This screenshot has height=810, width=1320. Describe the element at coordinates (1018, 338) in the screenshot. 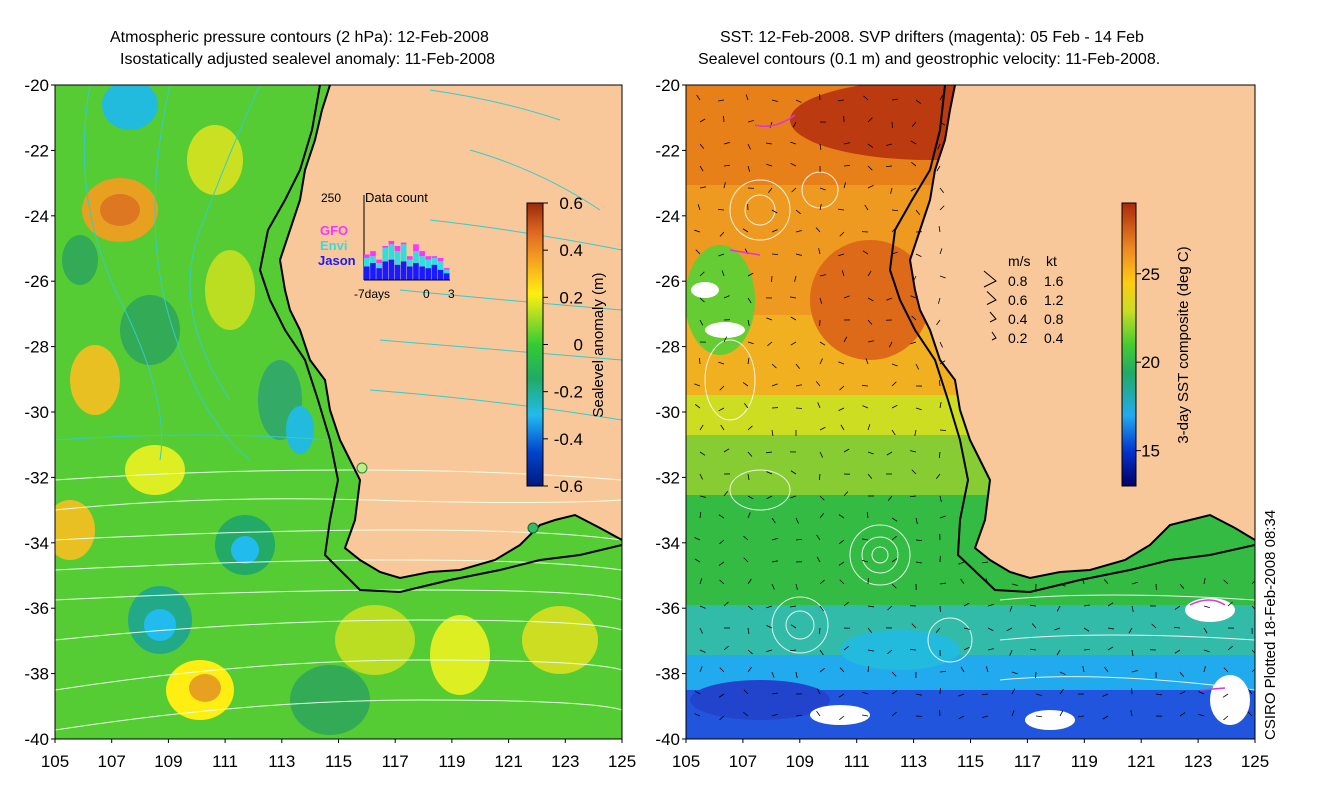

I see `velocity-legend-ms: 0.2` at that location.